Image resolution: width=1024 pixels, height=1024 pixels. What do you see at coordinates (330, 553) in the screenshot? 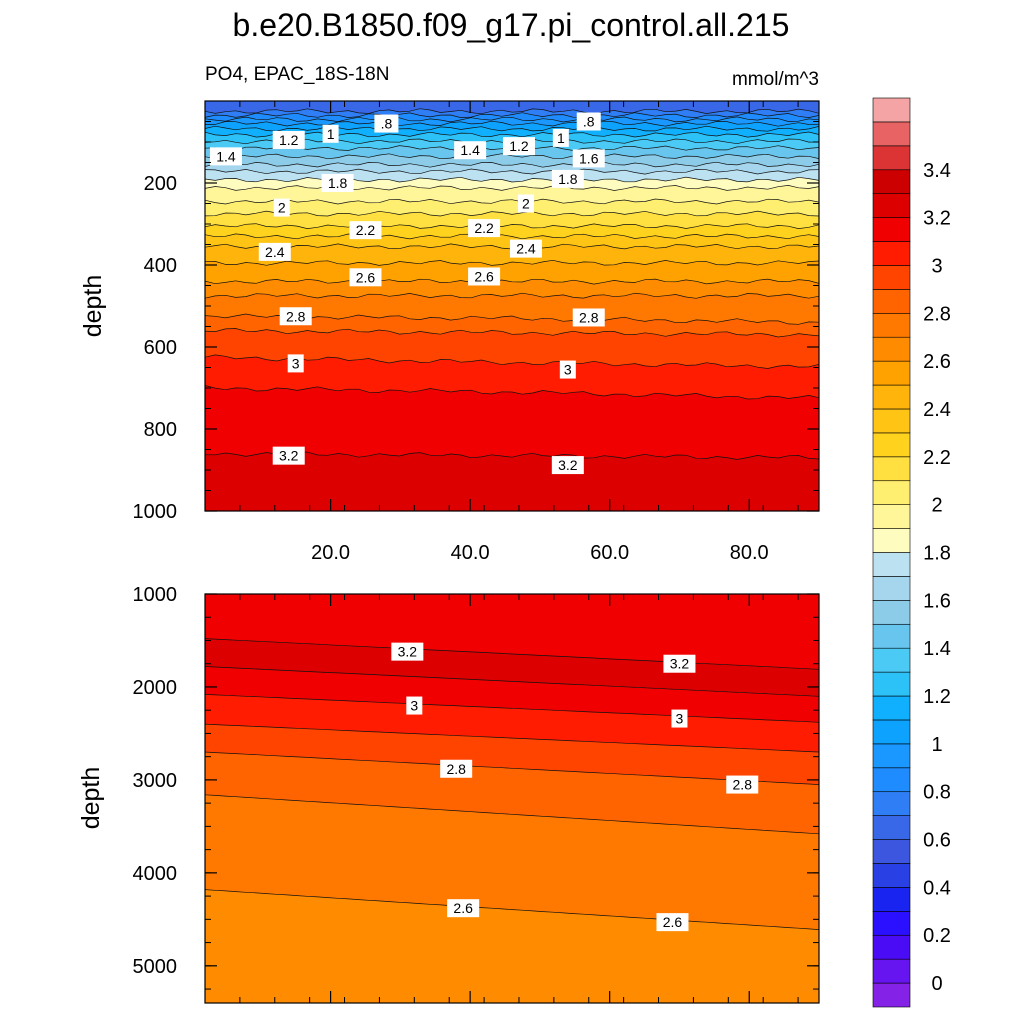
I see `x-tick-label: 20.0` at bounding box center [330, 553].